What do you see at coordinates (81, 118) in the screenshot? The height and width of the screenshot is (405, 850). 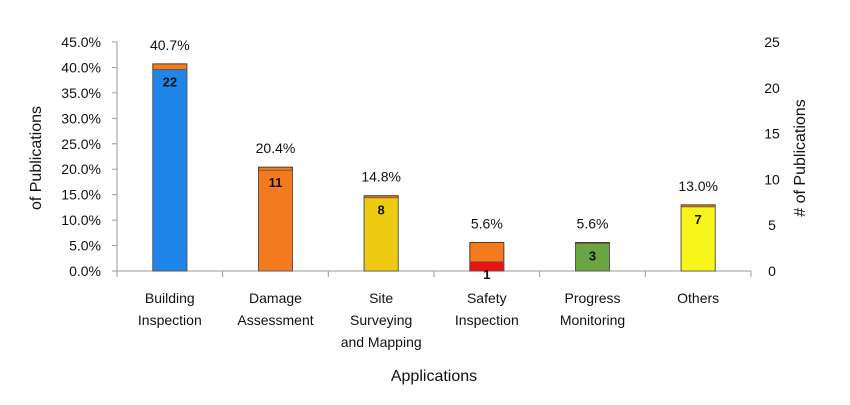 I see `y-left-tick-label: 30.0%` at bounding box center [81, 118].